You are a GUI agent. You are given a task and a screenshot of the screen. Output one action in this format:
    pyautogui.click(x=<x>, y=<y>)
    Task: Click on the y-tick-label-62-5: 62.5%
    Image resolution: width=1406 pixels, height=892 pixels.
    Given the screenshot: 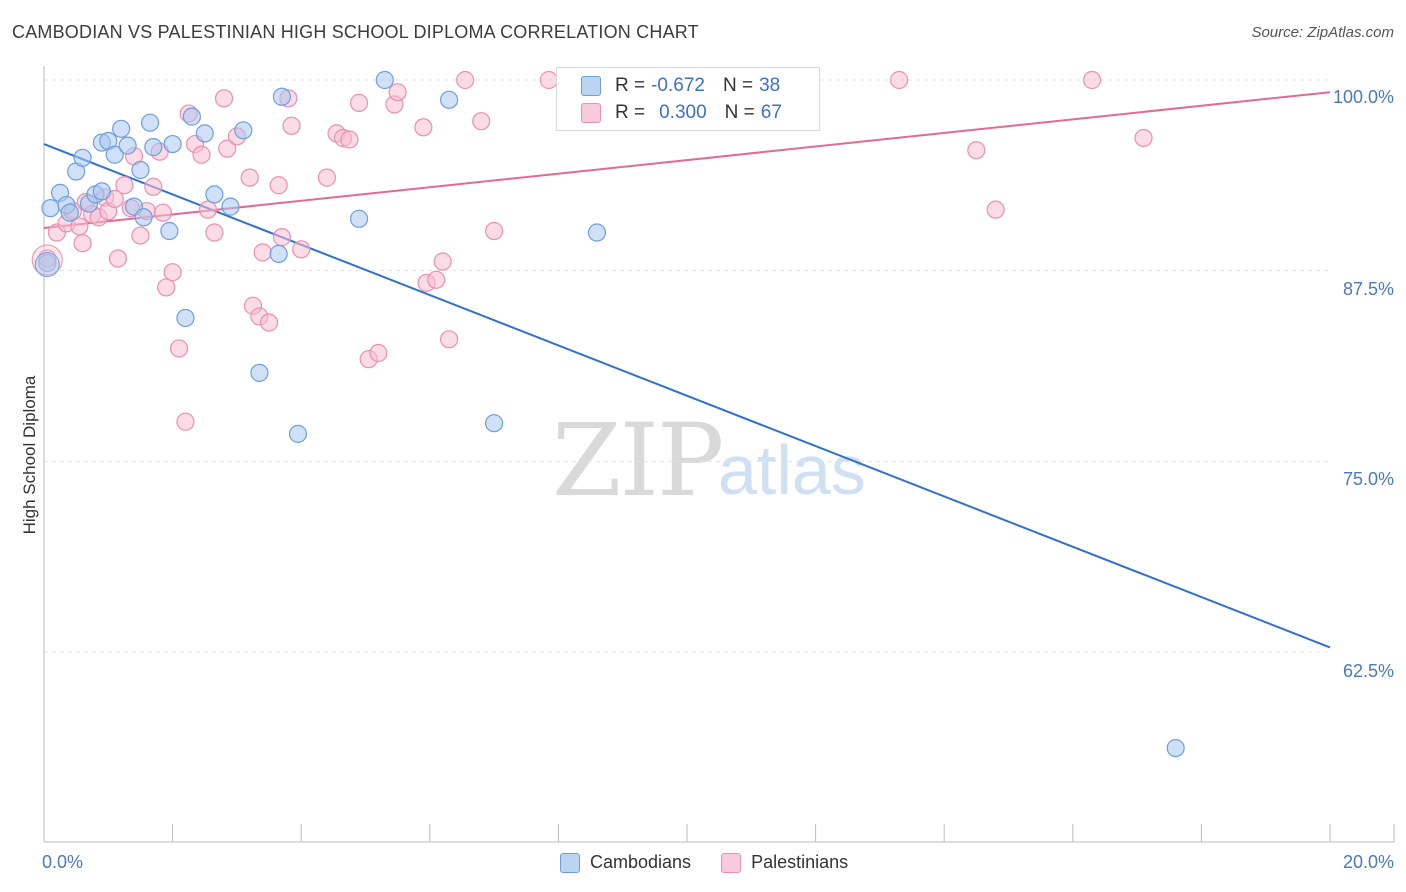 What is the action you would take?
    pyautogui.click(x=1368, y=671)
    